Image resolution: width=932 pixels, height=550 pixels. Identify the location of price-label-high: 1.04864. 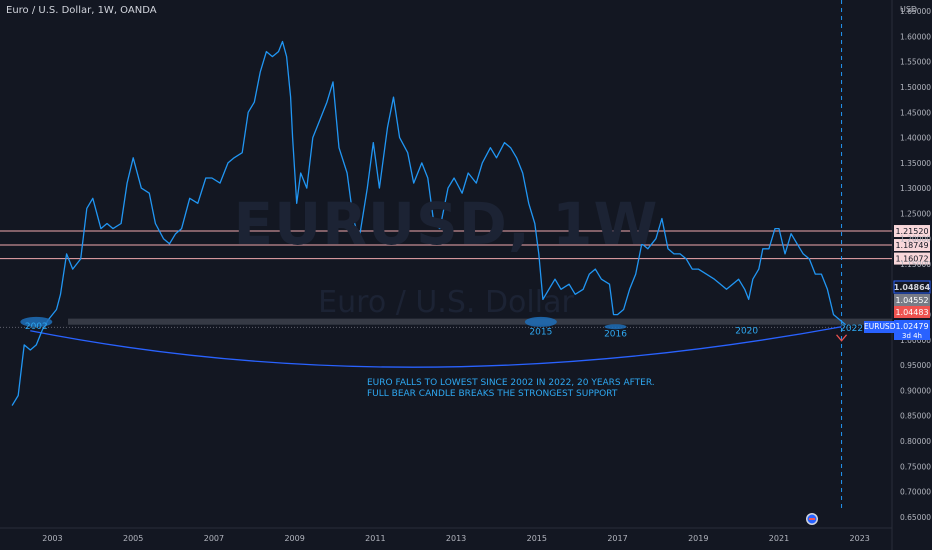
(912, 287).